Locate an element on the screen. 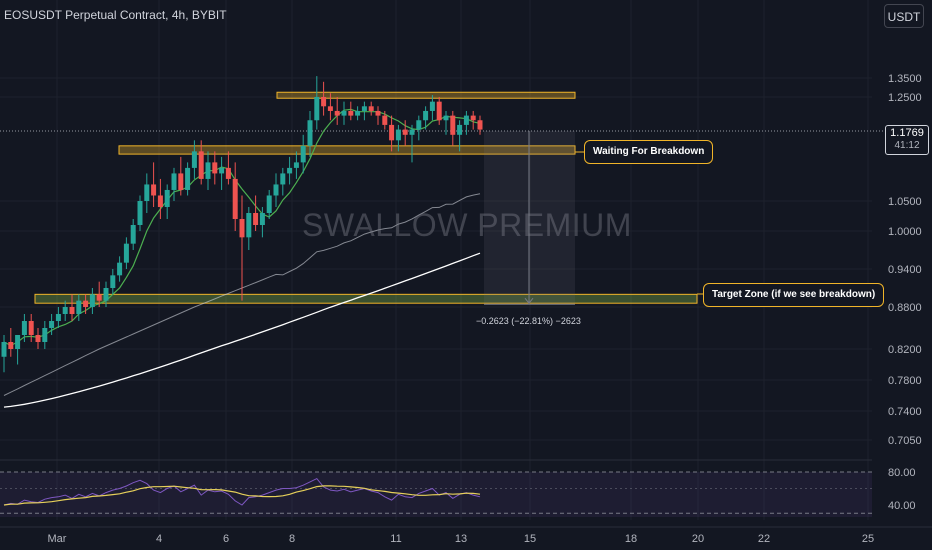  rsi-ma-line is located at coordinates (242, 495).